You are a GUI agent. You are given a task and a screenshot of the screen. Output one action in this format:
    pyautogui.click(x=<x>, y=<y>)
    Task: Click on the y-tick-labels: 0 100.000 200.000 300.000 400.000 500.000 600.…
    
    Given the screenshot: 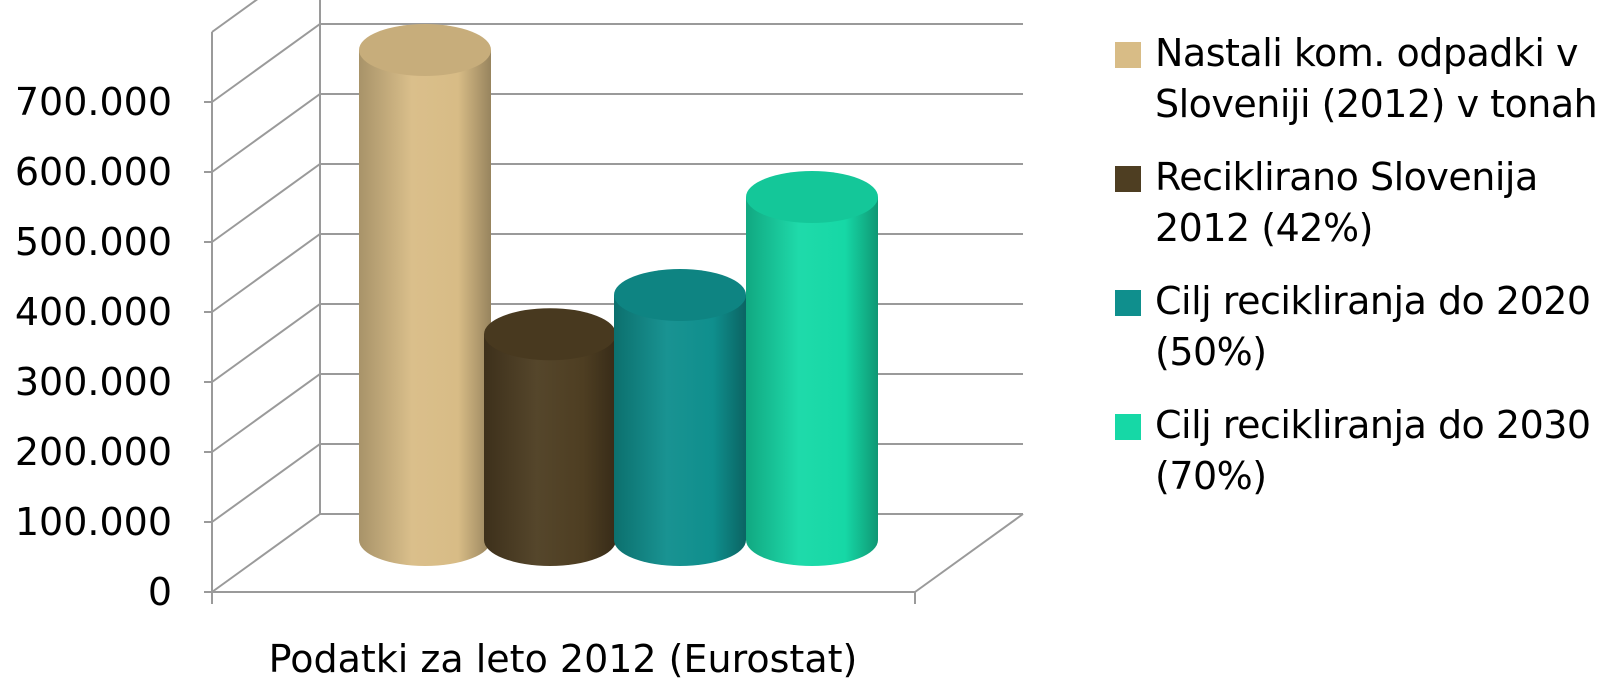 What is the action you would take?
    pyautogui.click(x=93, y=347)
    